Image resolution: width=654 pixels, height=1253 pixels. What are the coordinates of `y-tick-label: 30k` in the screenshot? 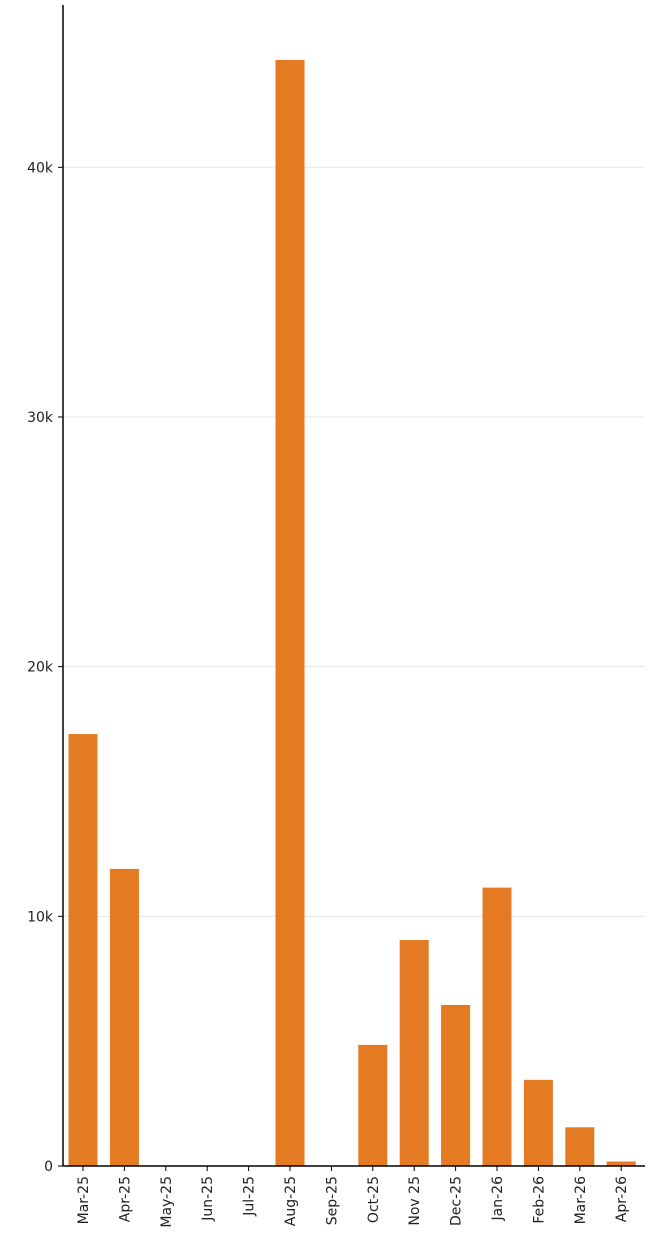 It's located at (40, 418).